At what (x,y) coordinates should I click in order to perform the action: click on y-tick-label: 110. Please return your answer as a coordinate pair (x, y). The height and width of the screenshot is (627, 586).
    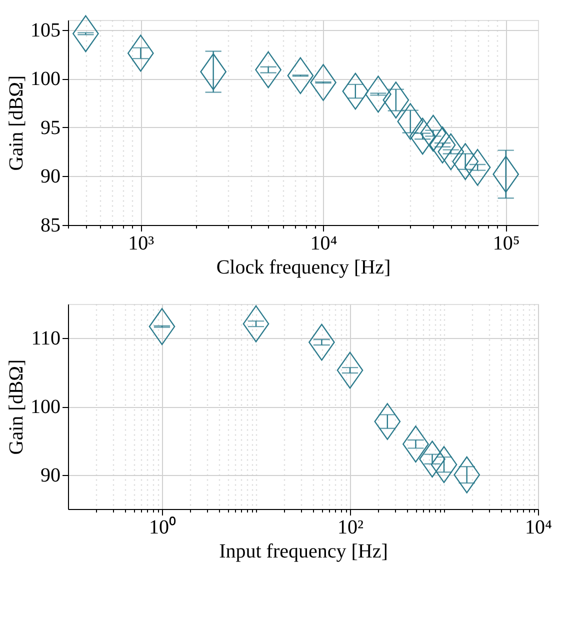
    Looking at the image, I should click on (45, 339).